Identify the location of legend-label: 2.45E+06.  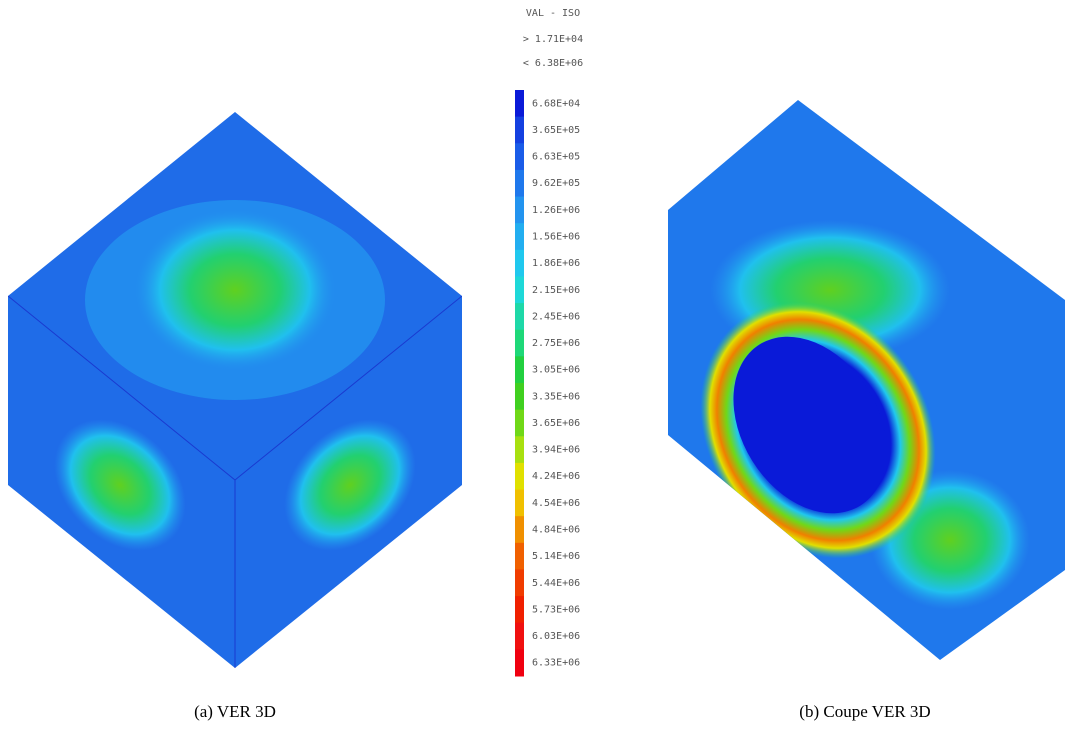
(556, 316).